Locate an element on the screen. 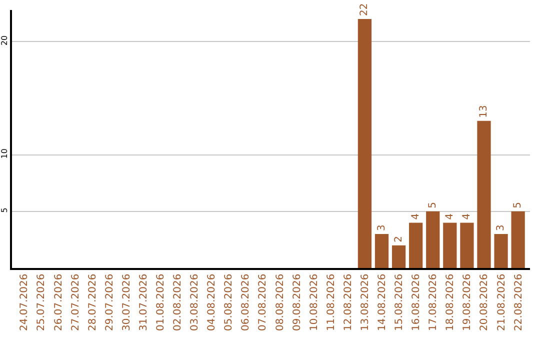  x-tick-label: 09.08.2026 is located at coordinates (297, 303).